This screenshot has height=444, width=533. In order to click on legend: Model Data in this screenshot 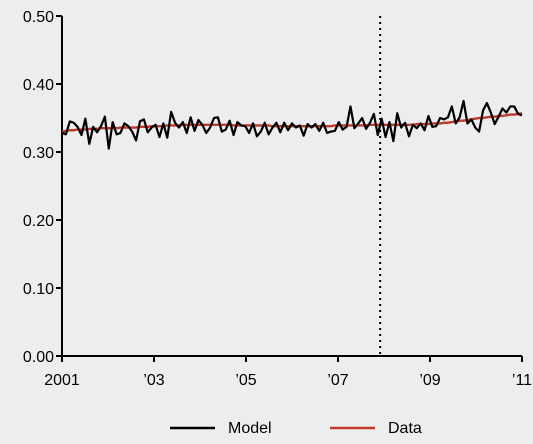, I will do `click(296, 428)`.